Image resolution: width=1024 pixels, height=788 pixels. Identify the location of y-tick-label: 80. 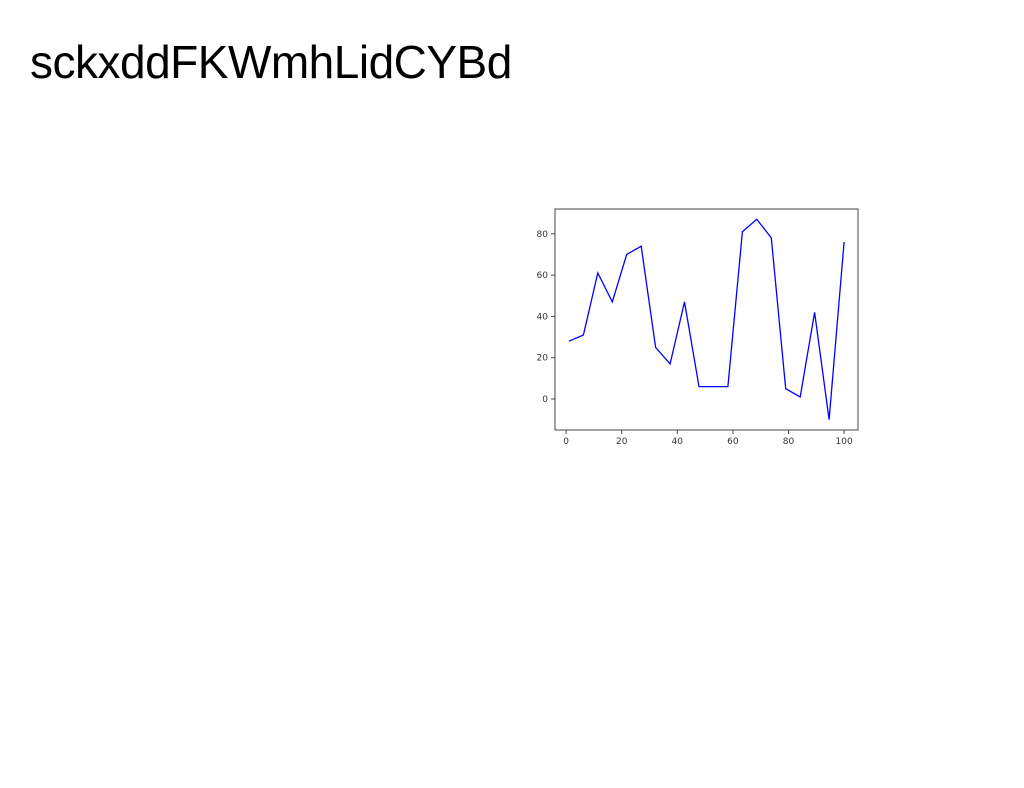
(543, 235).